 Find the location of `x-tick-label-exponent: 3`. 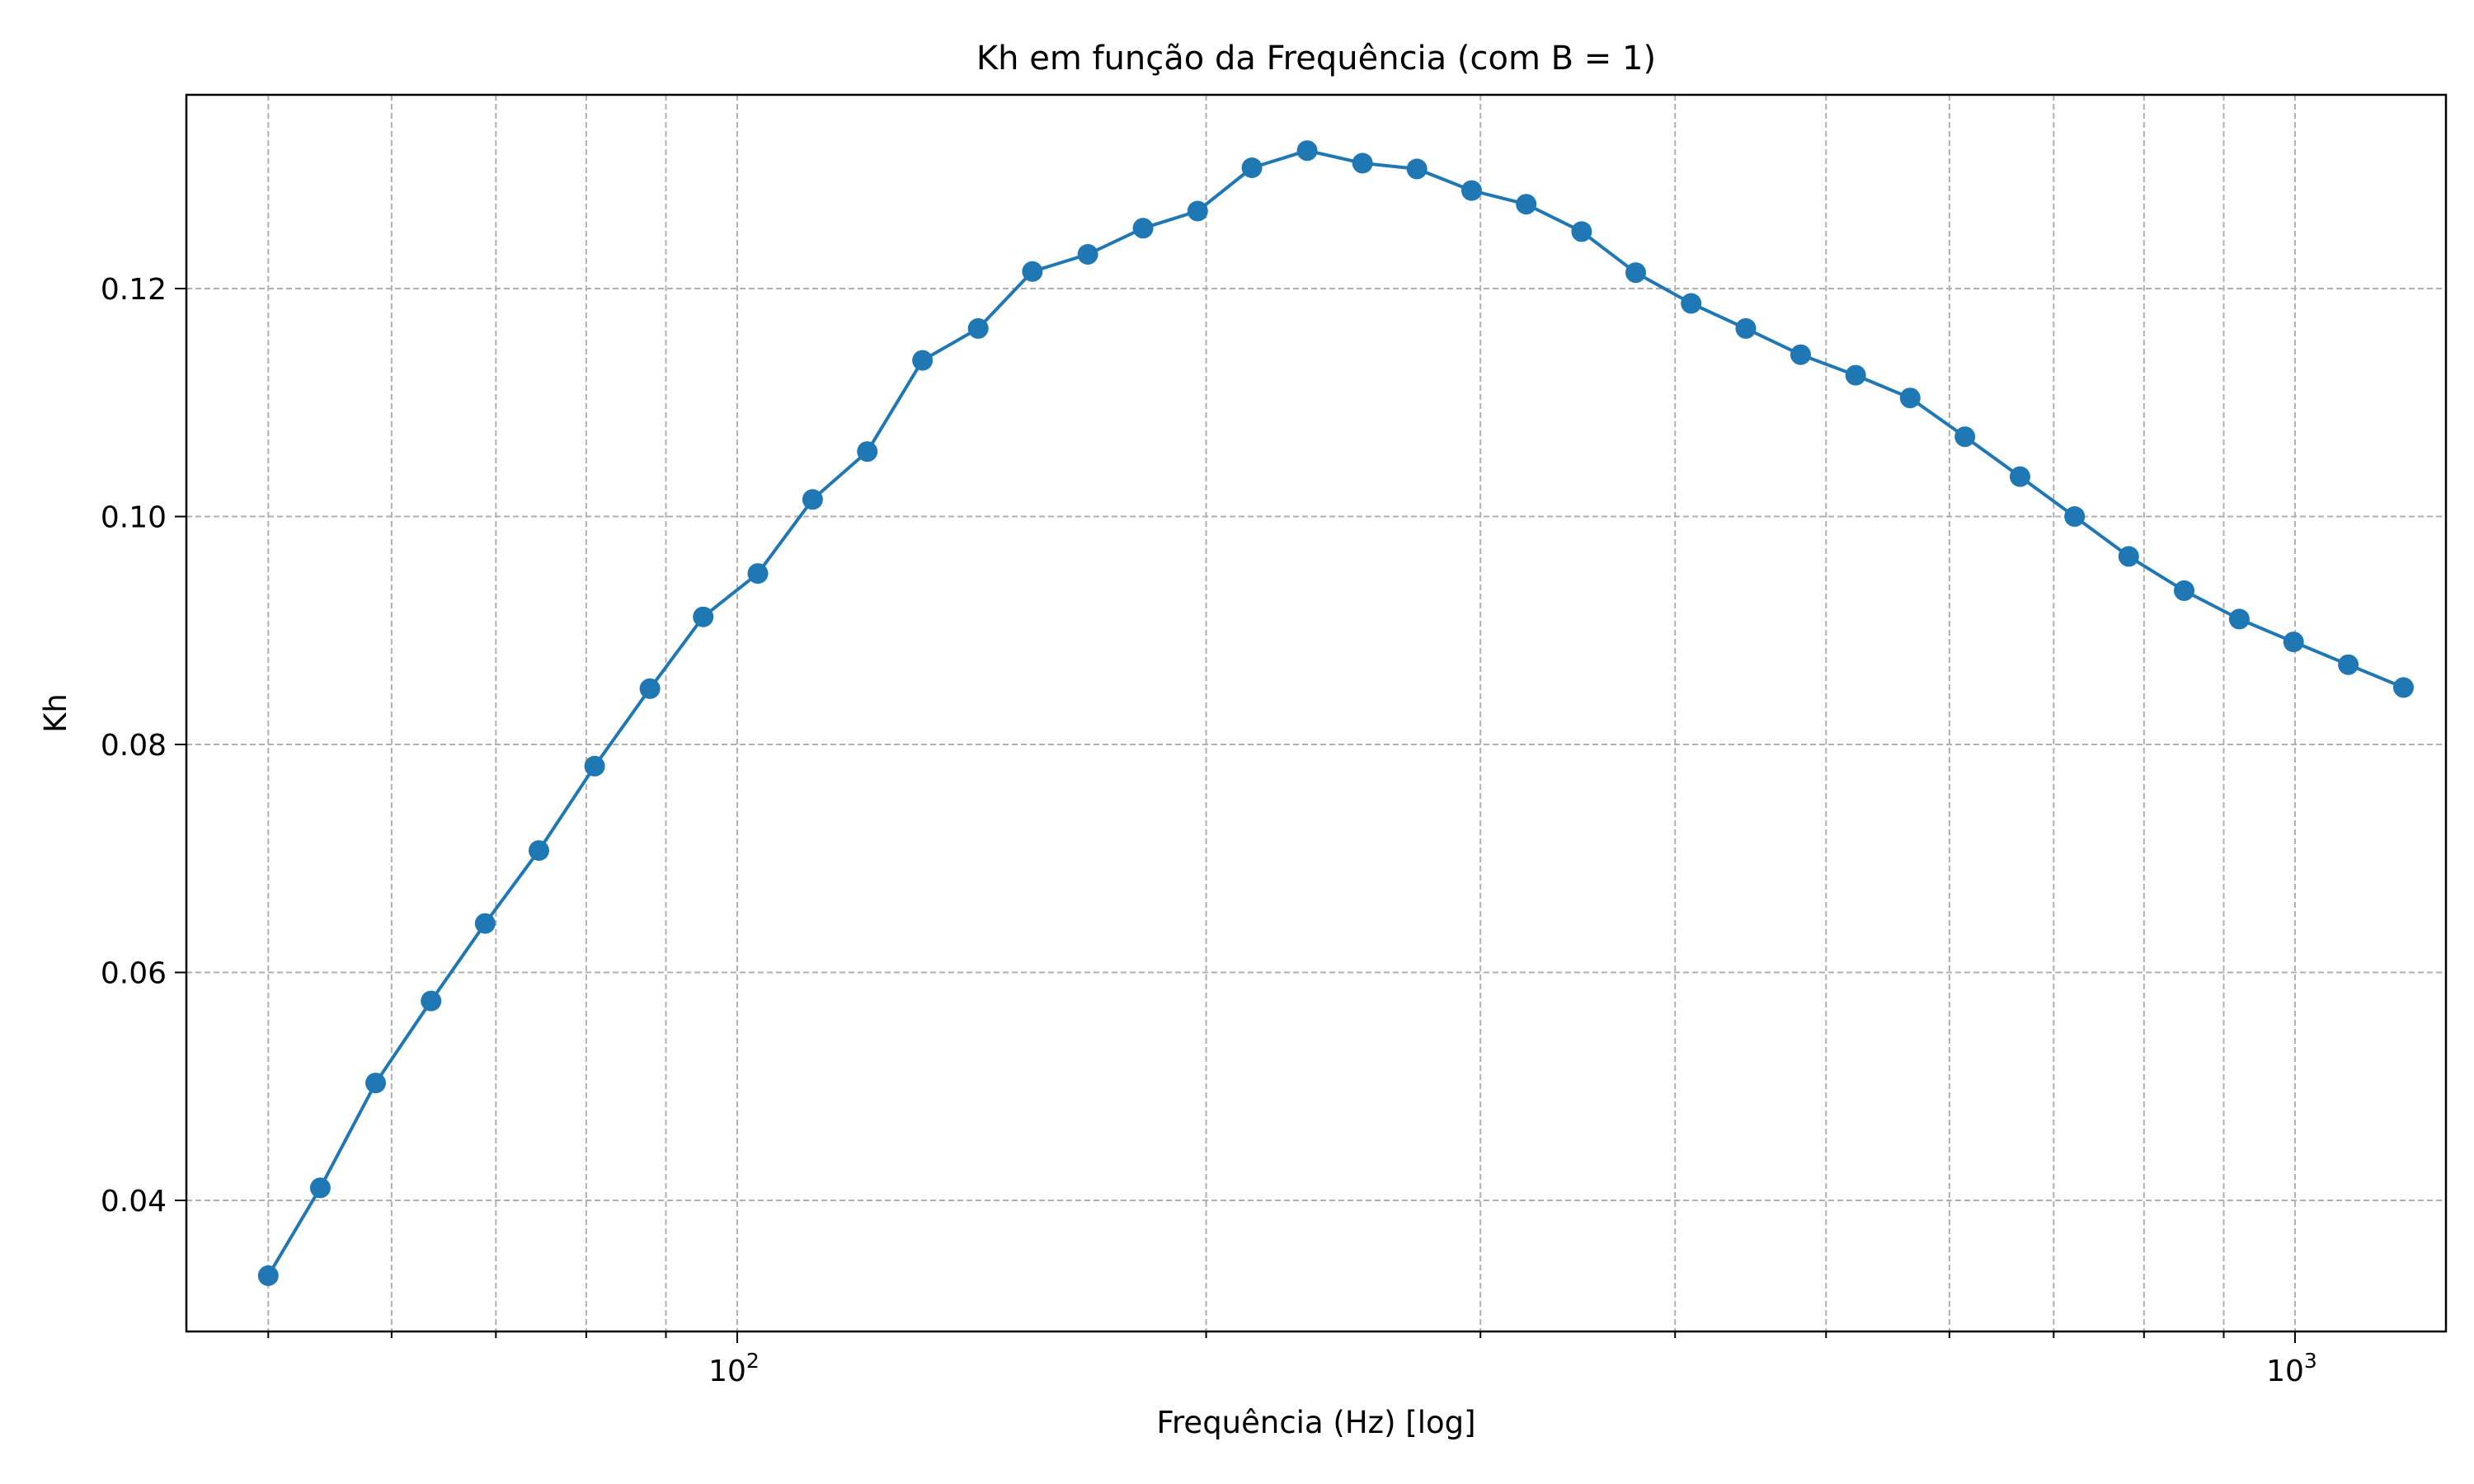

x-tick-label-exponent: 3 is located at coordinates (2310, 1361).